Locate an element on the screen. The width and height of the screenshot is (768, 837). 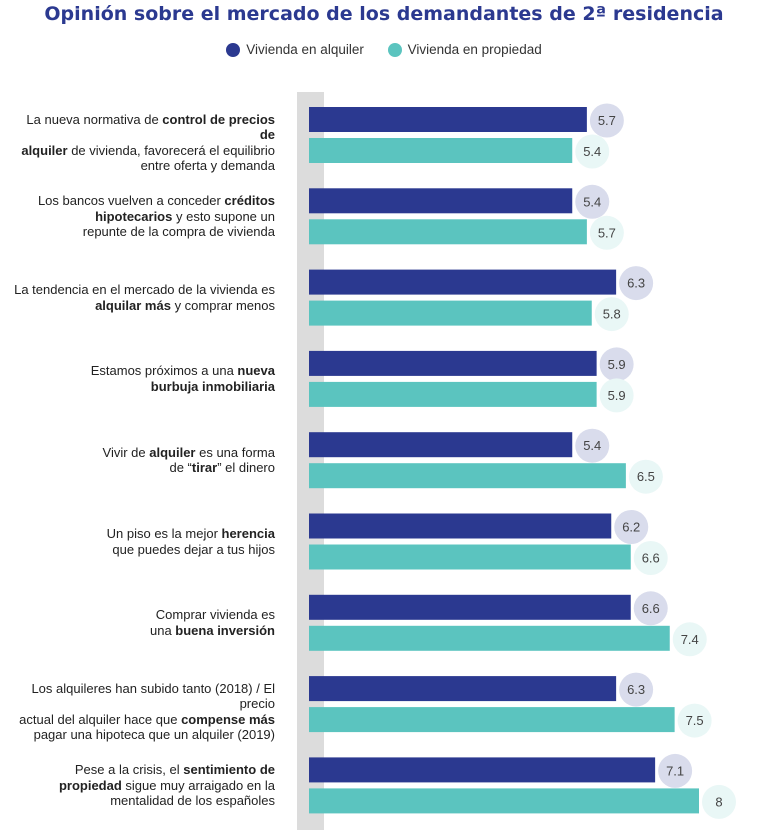
value-label-propiedad-6: 6.6 is located at coordinates (651, 558).